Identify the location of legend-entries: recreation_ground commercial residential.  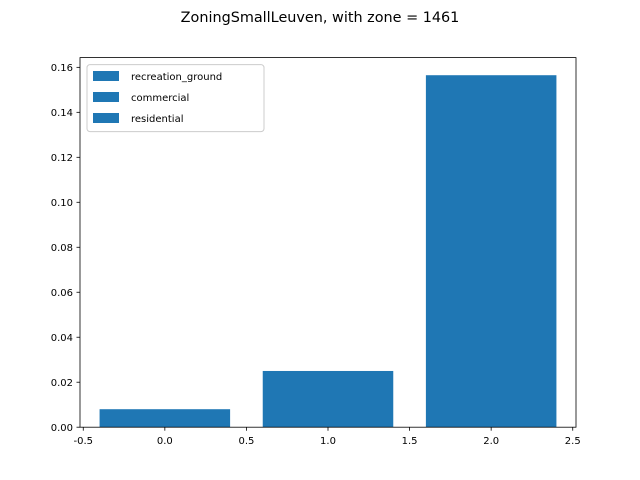
(157, 98).